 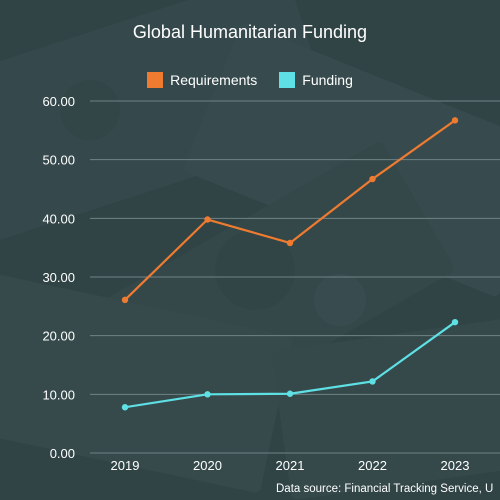 What do you see at coordinates (287, 80) in the screenshot?
I see `legend-swatch-funding` at bounding box center [287, 80].